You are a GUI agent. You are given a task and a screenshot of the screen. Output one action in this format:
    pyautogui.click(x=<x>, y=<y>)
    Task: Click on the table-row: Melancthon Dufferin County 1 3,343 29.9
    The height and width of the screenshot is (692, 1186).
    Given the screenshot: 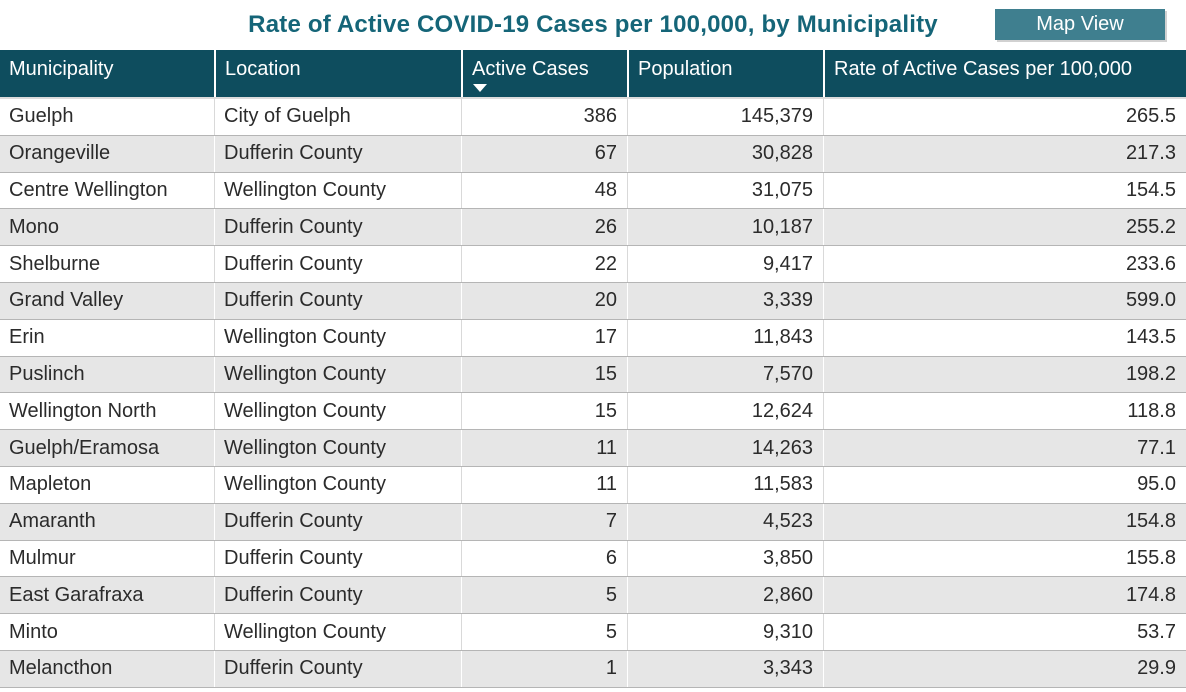 What is the action you would take?
    pyautogui.click(x=593, y=669)
    